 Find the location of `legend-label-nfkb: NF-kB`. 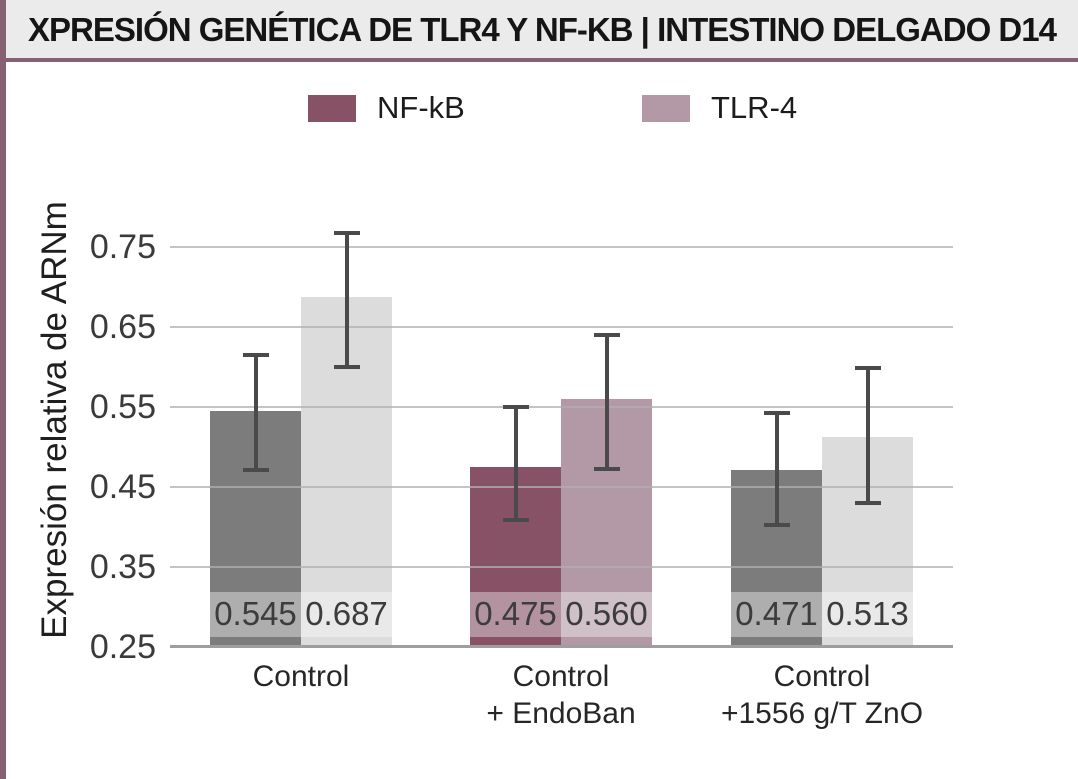

legend-label-nfkb: NF-kB is located at coordinates (421, 107).